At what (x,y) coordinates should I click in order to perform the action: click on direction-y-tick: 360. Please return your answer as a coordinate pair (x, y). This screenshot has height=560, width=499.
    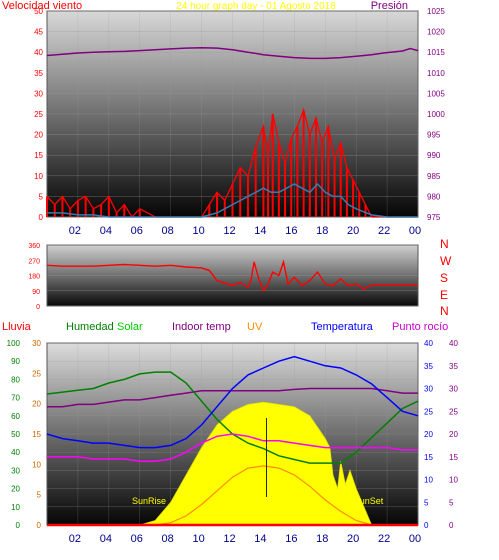
    Looking at the image, I should click on (34, 246).